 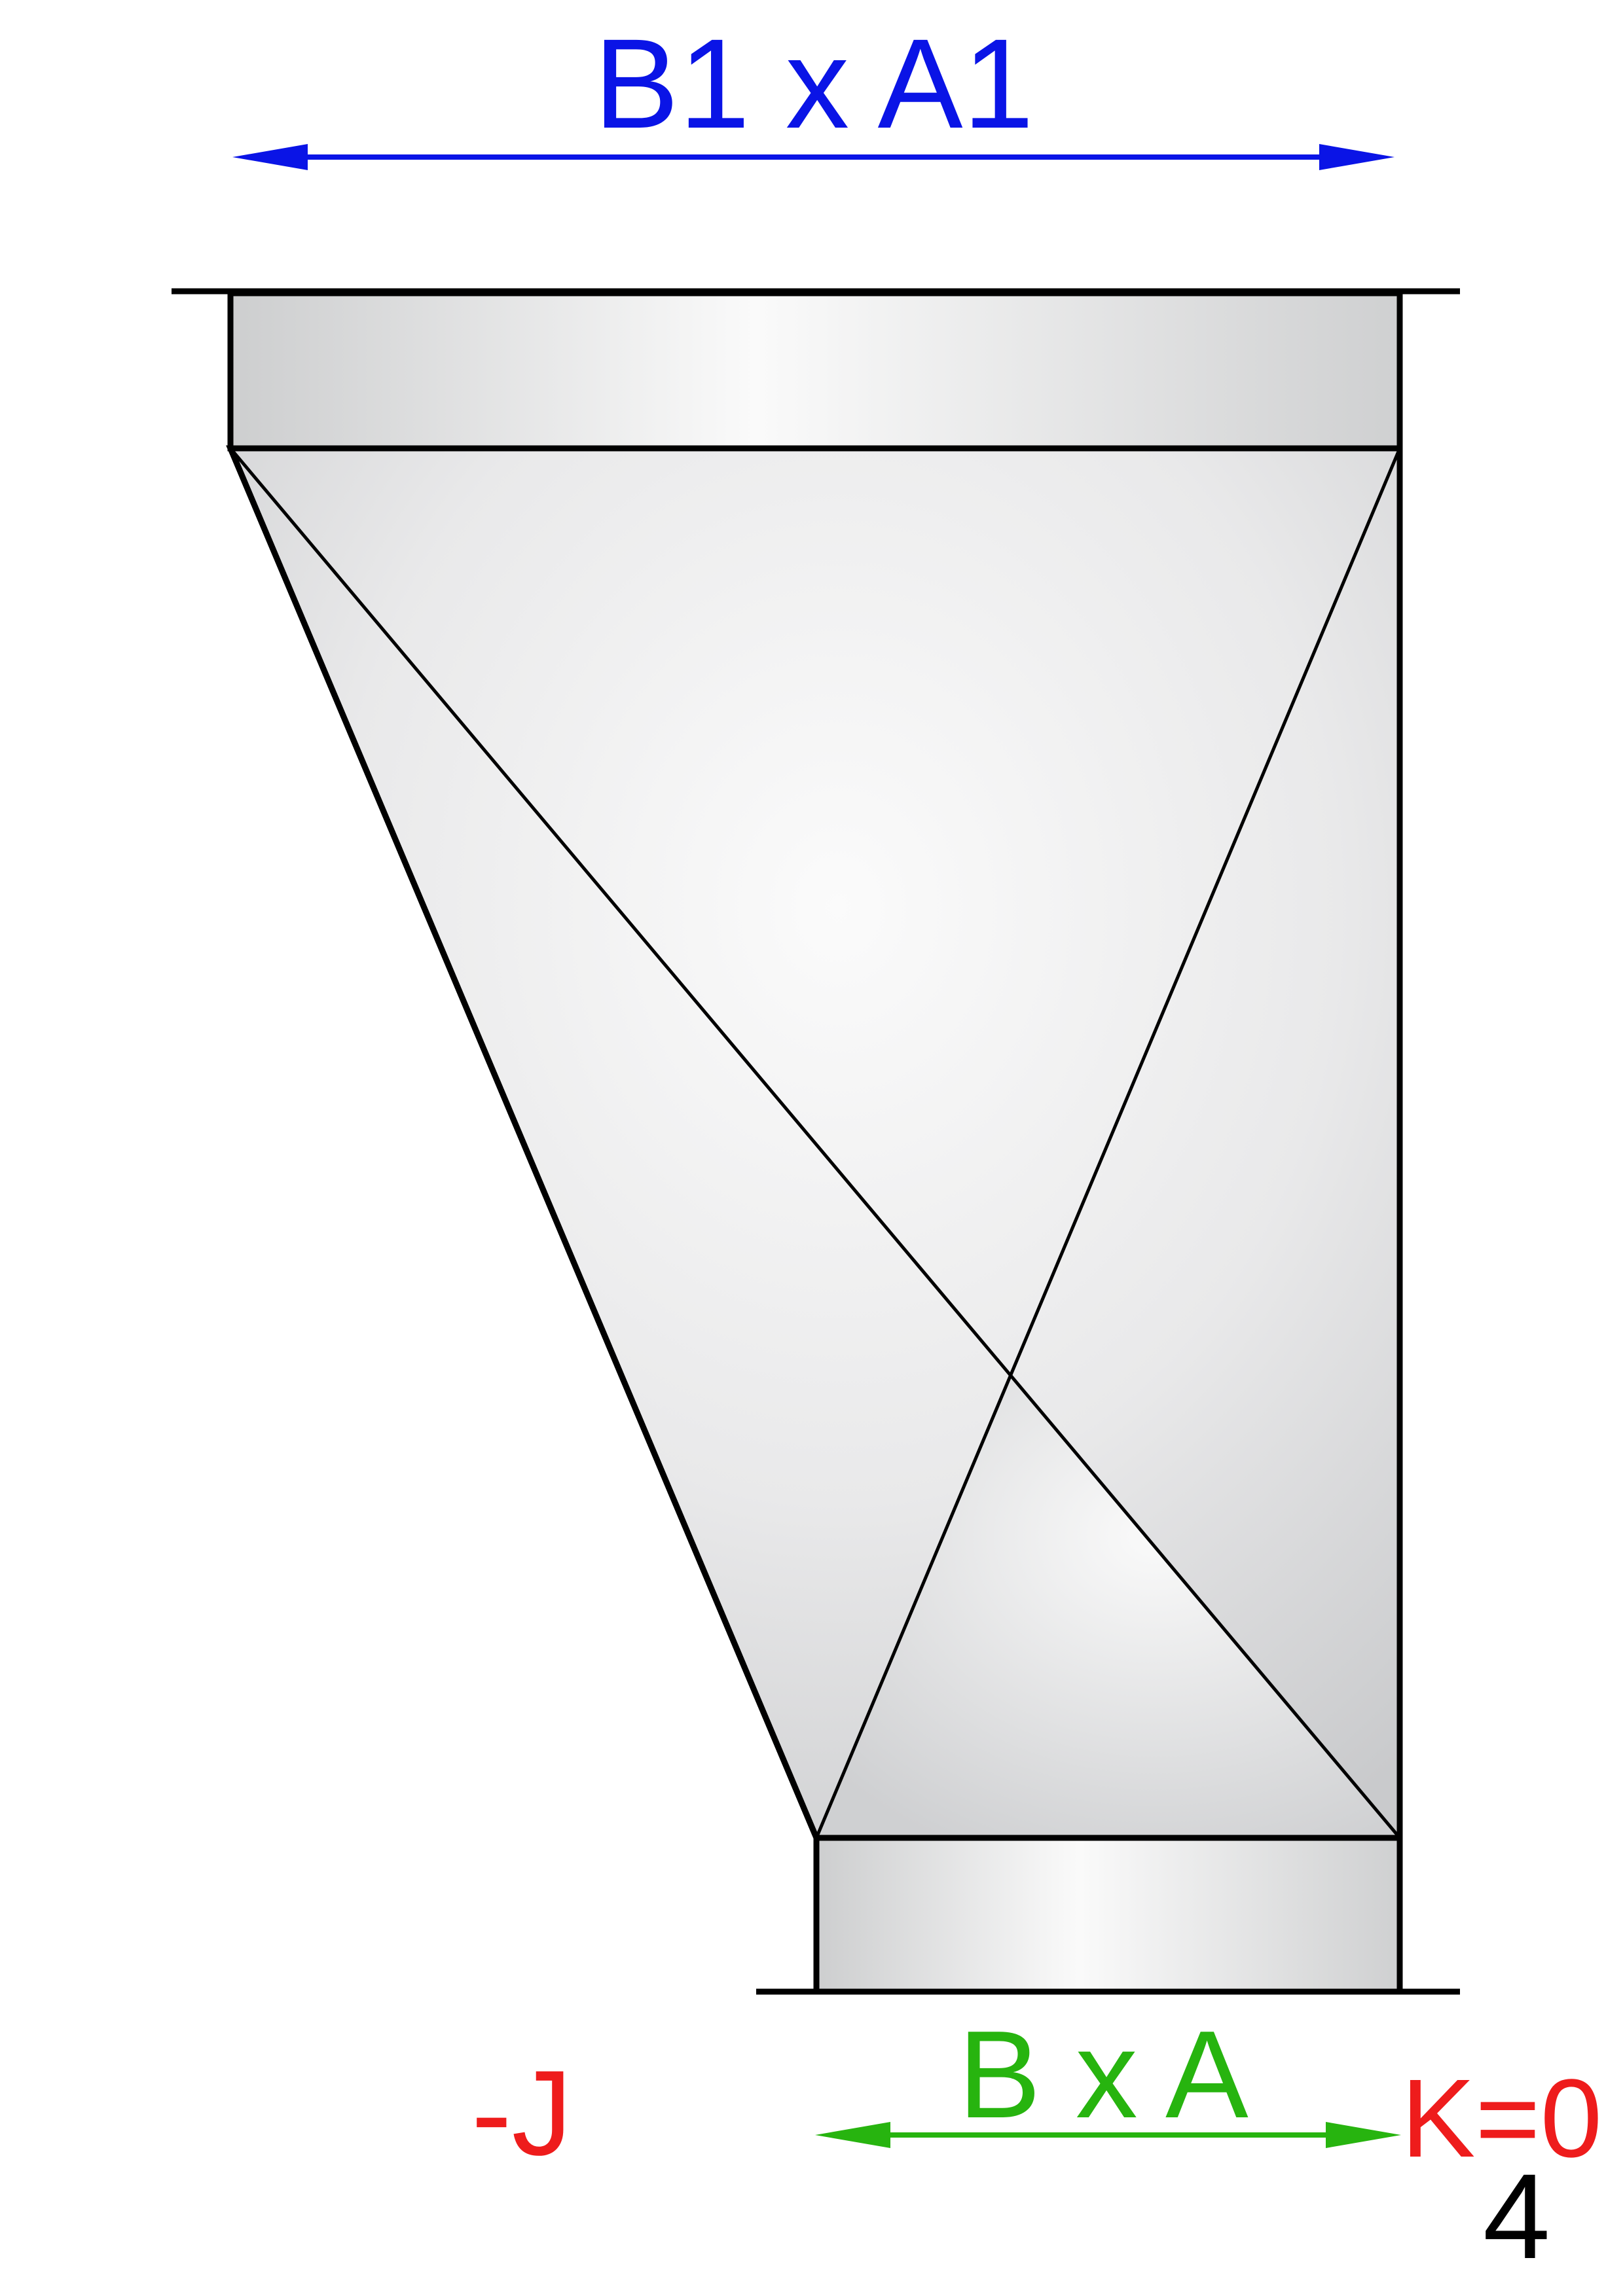 I want to click on top-dimension-label: B1 x A1, so click(x=814, y=83).